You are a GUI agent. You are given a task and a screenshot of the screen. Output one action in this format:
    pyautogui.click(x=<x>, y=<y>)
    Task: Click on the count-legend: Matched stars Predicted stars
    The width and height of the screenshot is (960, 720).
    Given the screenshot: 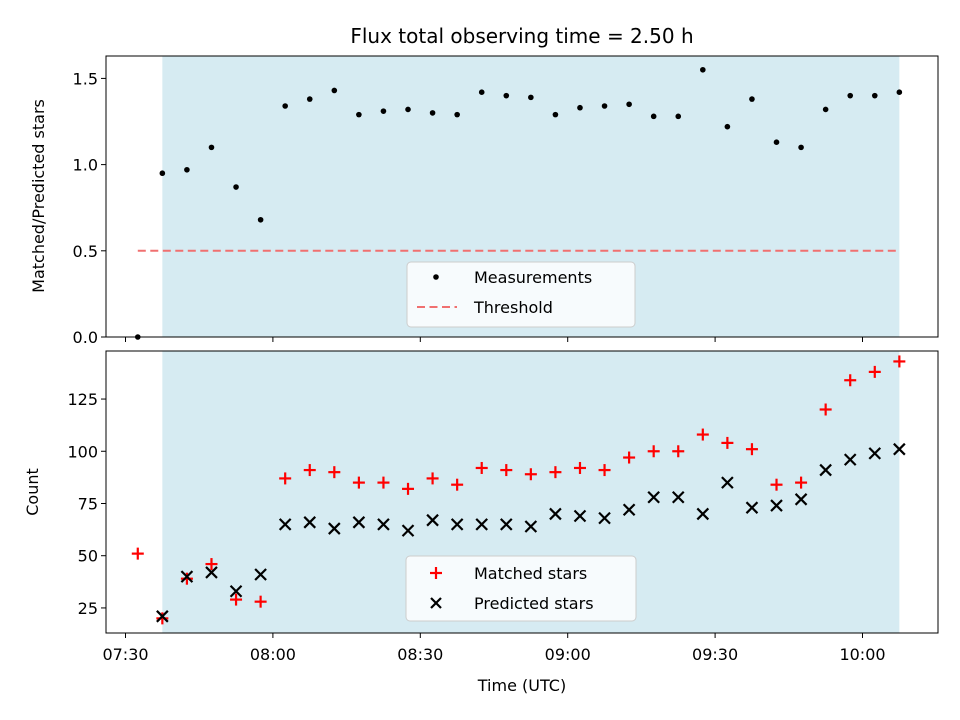 What is the action you would take?
    pyautogui.click(x=521, y=588)
    